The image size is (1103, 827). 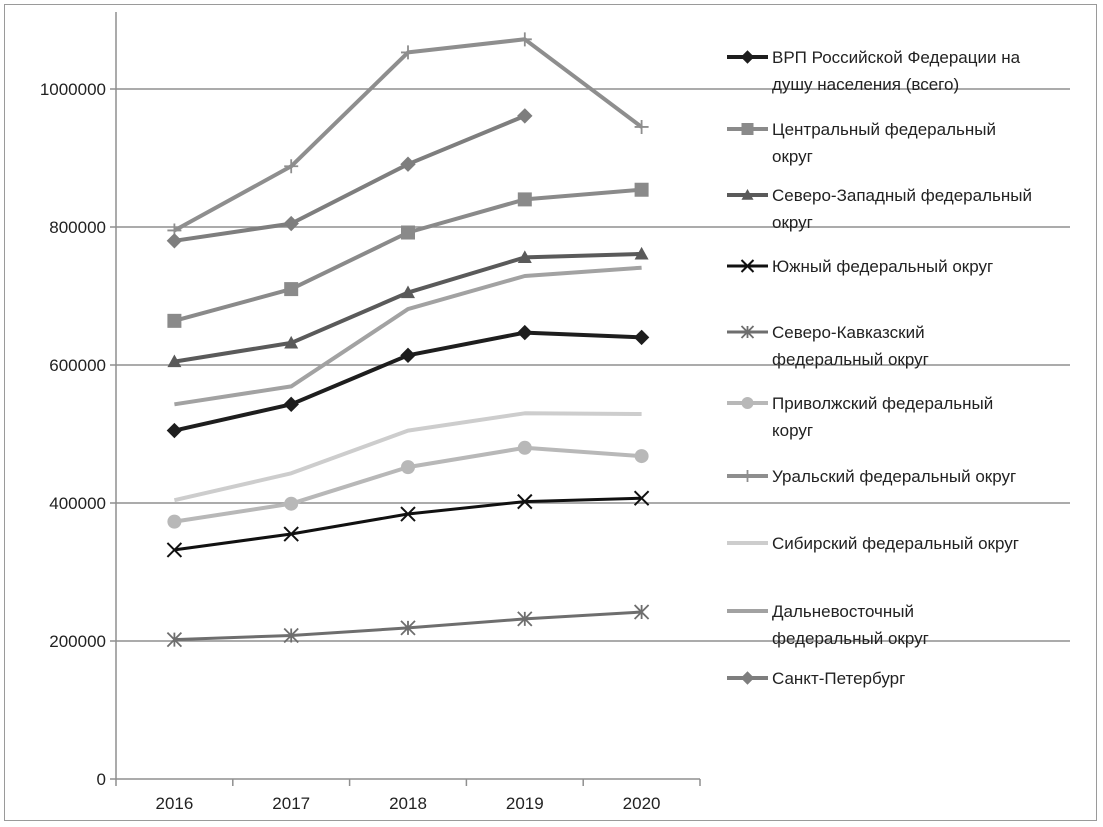 I want to click on legend-label: коруг, so click(x=792, y=430).